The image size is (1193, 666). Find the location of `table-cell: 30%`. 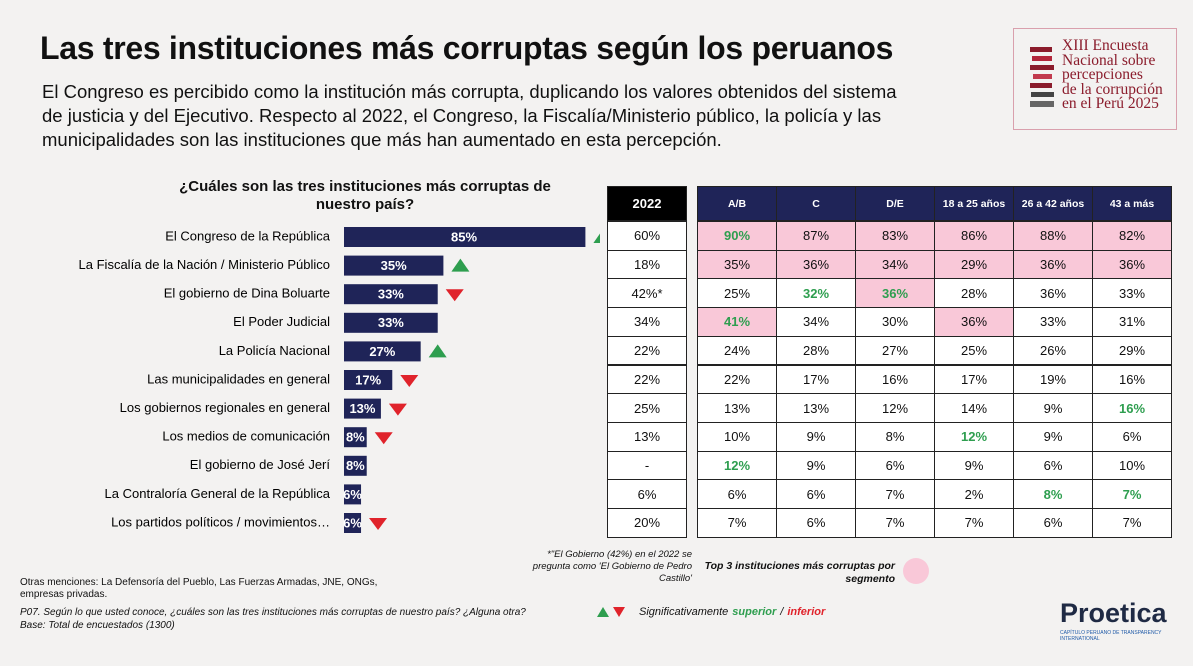

table-cell: 30% is located at coordinates (895, 322).